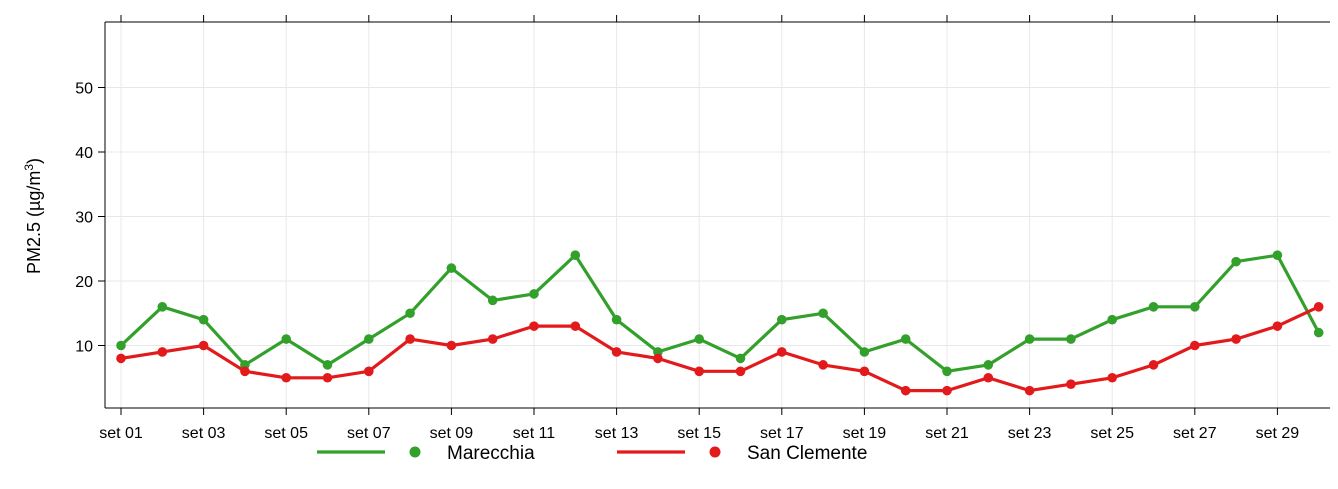 The width and height of the screenshot is (1338, 489). I want to click on legend-item: San Clemente, so click(742, 453).